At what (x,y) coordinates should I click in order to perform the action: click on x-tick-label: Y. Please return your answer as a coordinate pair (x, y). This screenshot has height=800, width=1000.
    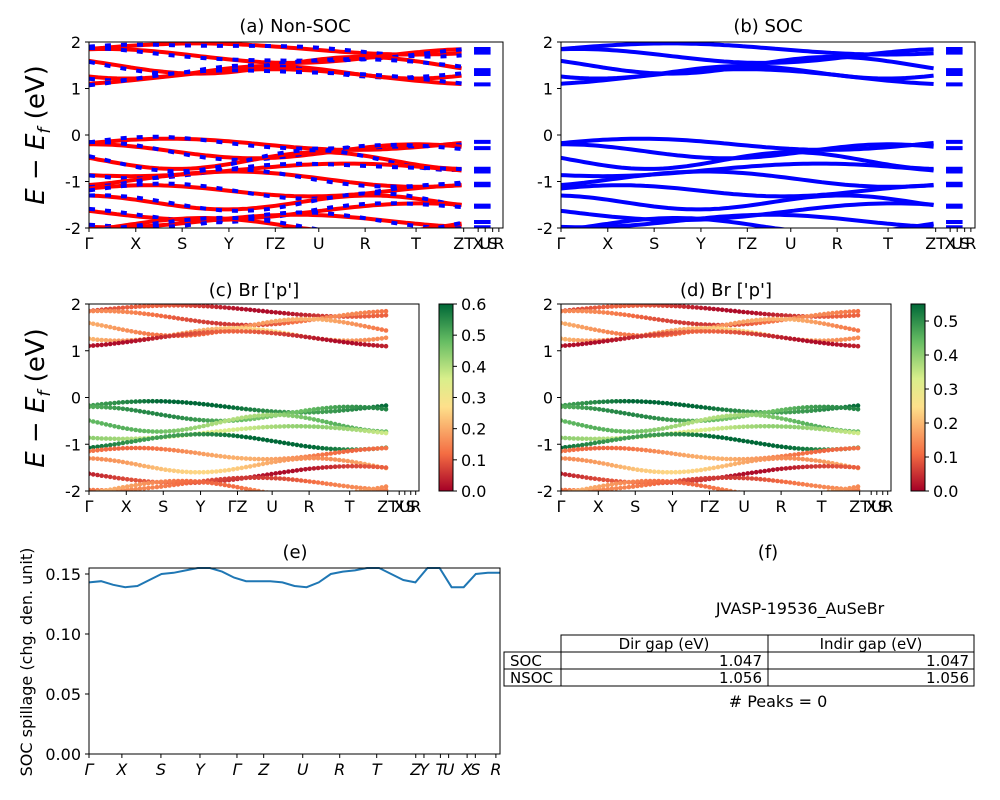
    Looking at the image, I should click on (424, 769).